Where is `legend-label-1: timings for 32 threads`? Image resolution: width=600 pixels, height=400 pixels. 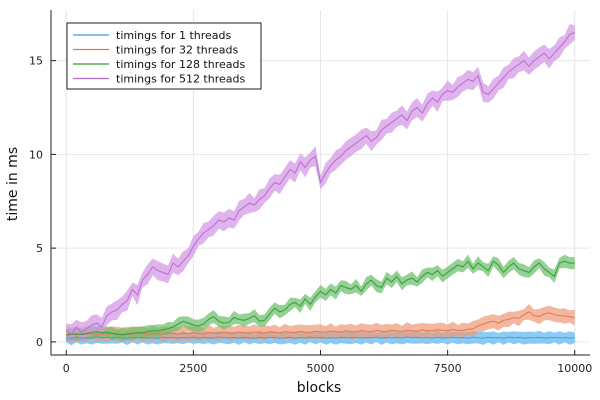 legend-label-1: timings for 32 threads is located at coordinates (177, 50).